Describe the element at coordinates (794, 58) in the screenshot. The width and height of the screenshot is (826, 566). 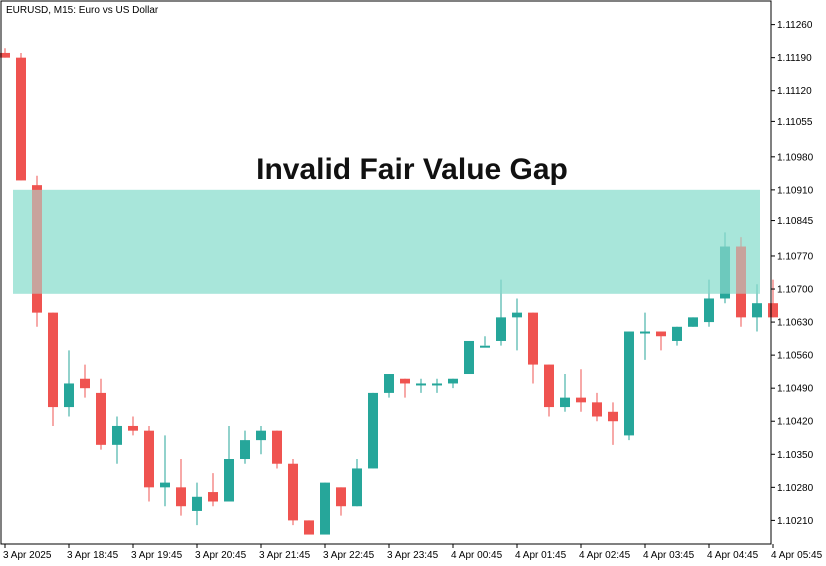
I see `price-tick-label: 1.11190` at that location.